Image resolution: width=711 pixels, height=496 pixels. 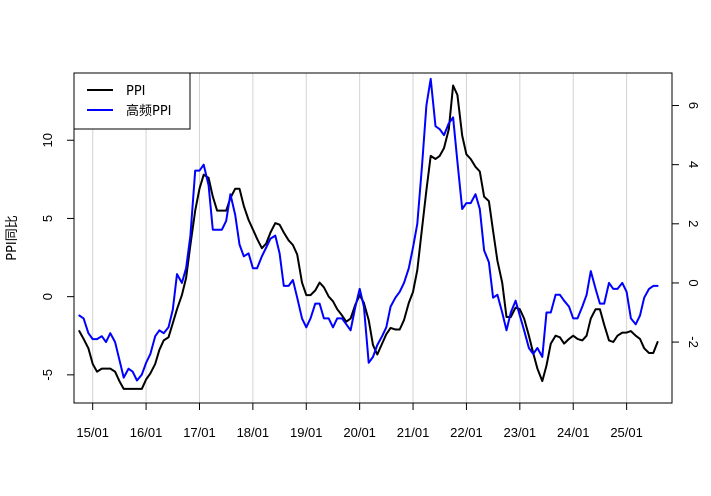 What do you see at coordinates (520, 432) in the screenshot?
I see `x-tick-label: 23/01` at bounding box center [520, 432].